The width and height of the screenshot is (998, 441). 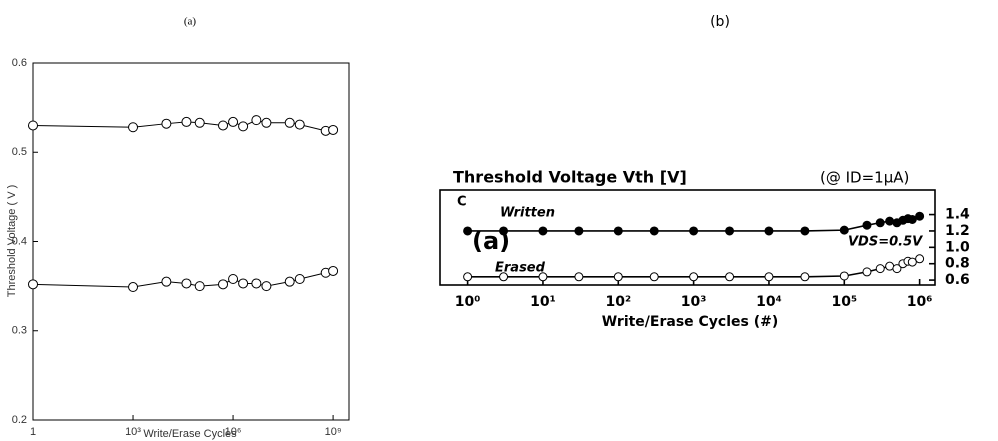 I want to click on x-tick-label: 10⁵, so click(x=844, y=302).